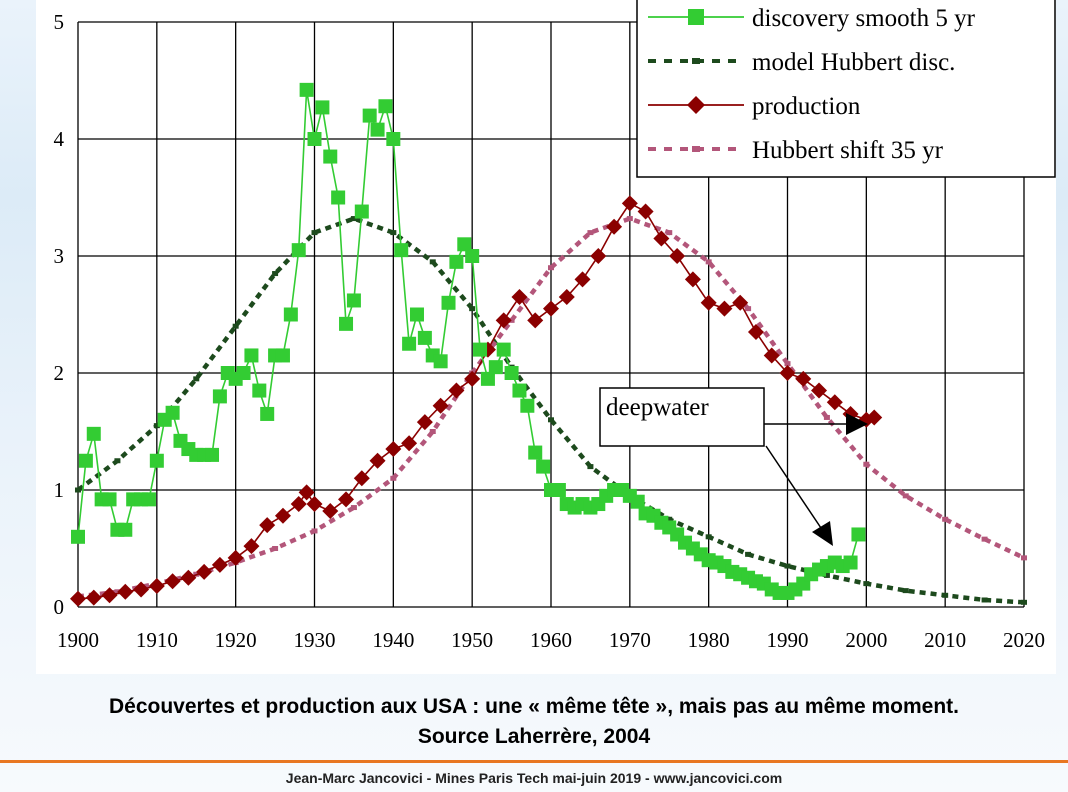 Image resolution: width=1068 pixels, height=792 pixels. I want to click on y-tick-label-1: 1, so click(59, 490).